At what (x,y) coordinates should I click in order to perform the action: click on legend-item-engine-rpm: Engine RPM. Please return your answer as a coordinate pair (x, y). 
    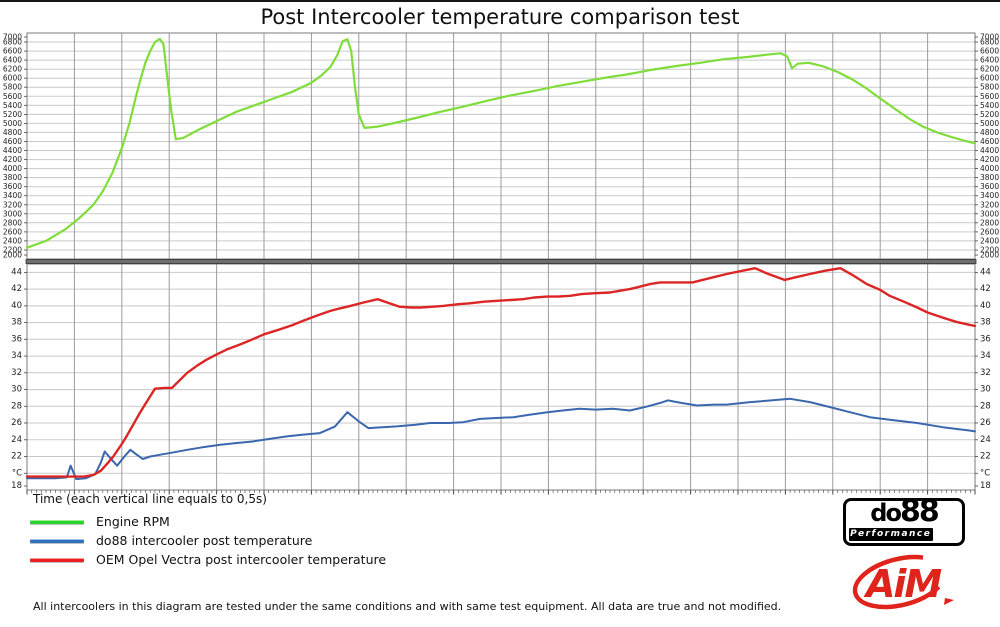
    Looking at the image, I should click on (208, 521).